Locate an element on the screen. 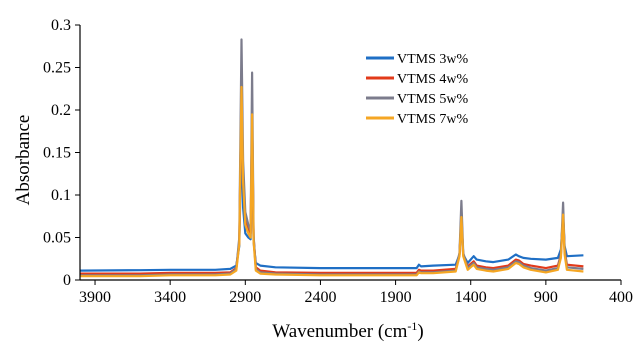 This screenshot has height=344, width=638. y-tick-label: 0 is located at coordinates (67, 280).